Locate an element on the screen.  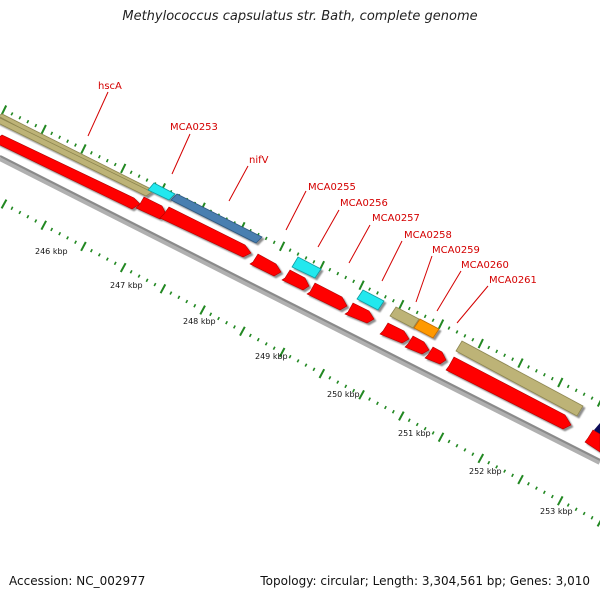
scale-label-247: 247 kbp is located at coordinates (126, 285).